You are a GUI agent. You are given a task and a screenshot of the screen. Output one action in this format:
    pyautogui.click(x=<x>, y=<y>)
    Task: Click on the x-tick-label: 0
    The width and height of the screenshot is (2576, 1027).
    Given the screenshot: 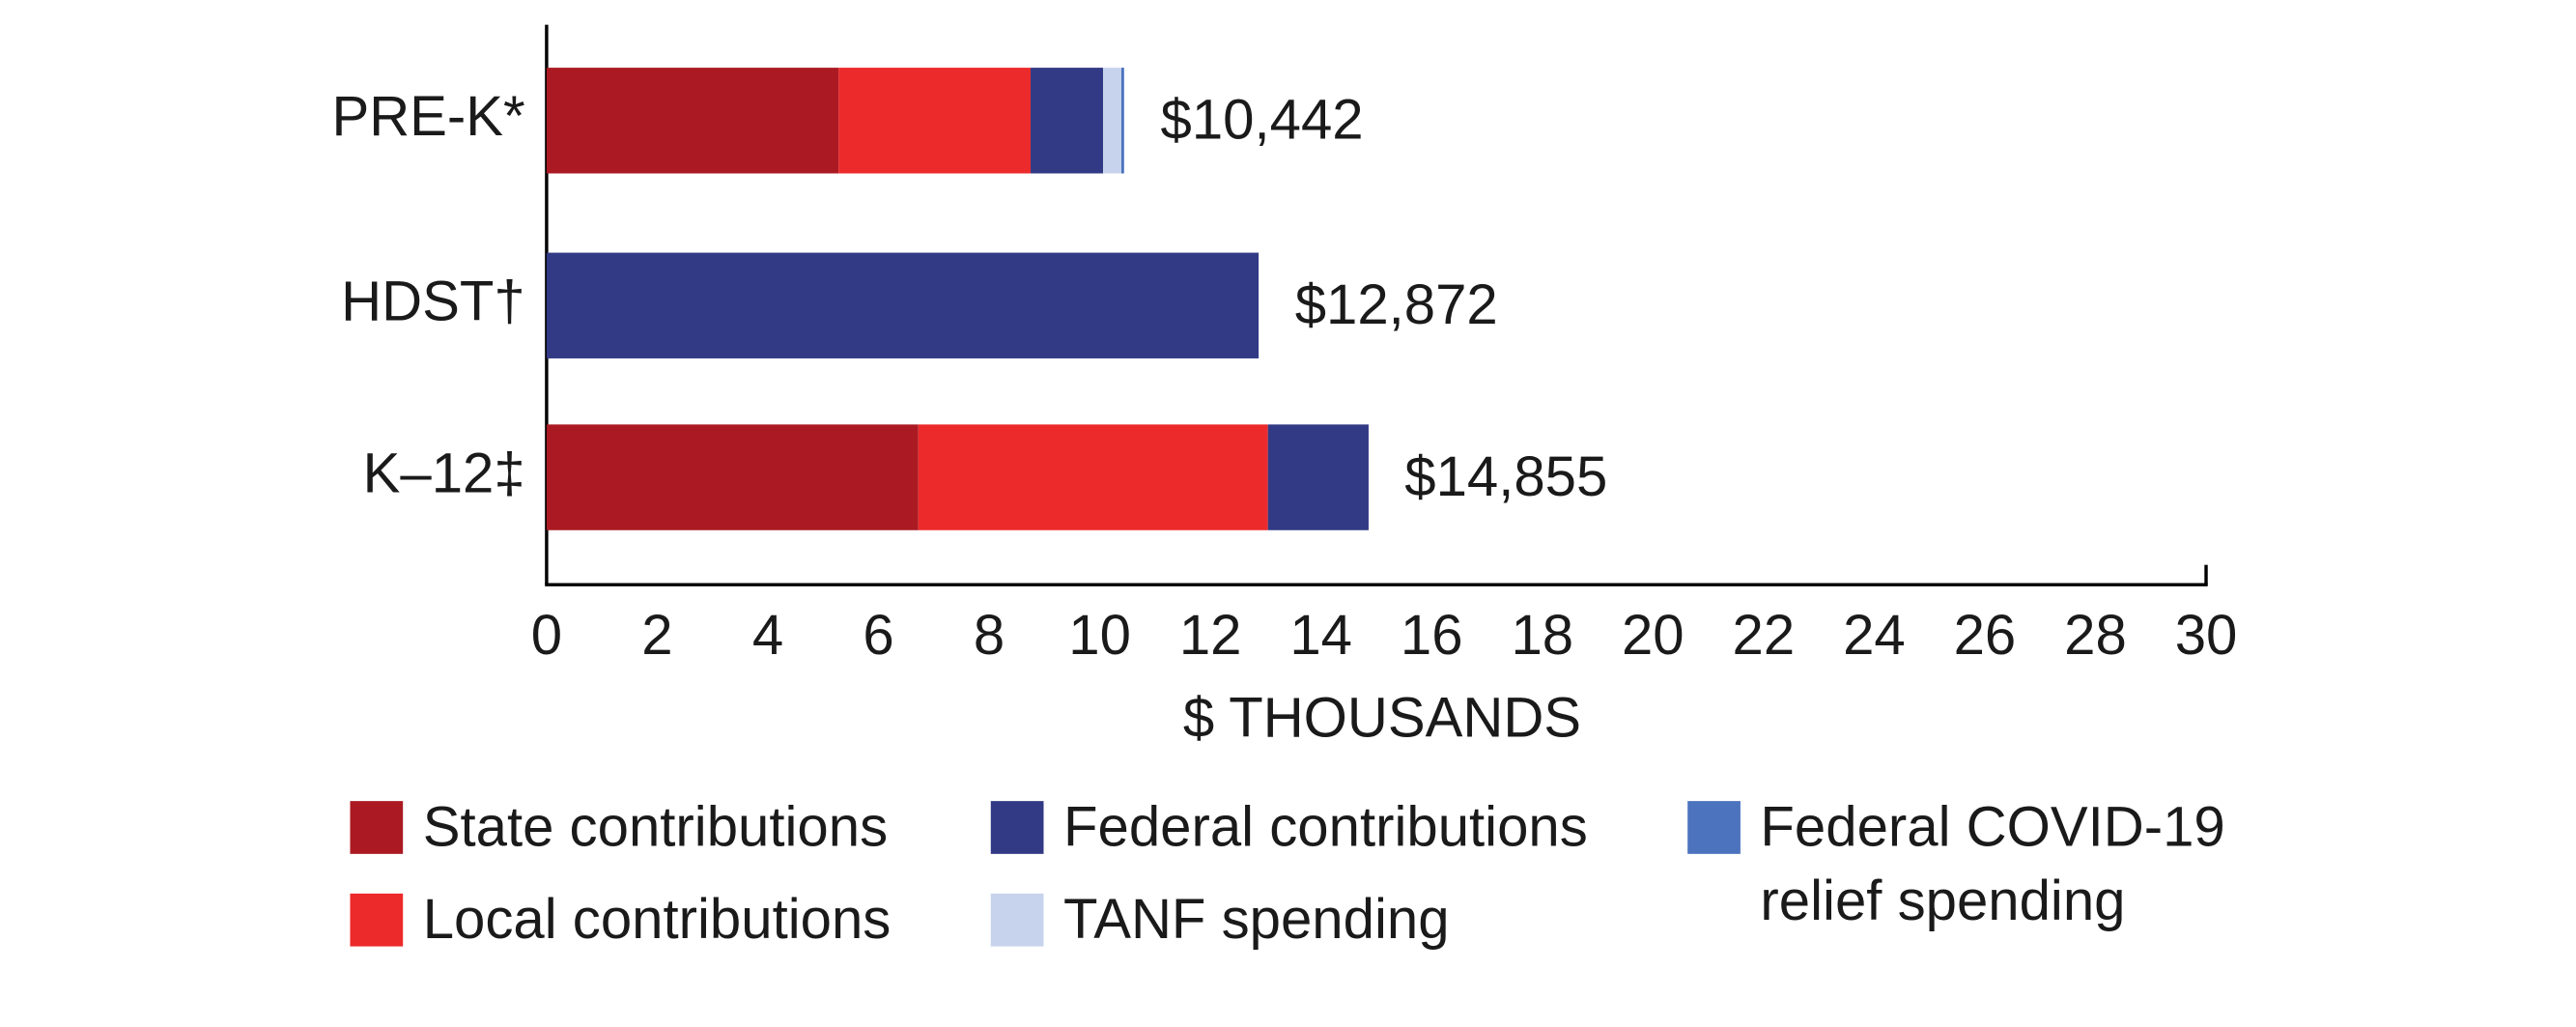 What is the action you would take?
    pyautogui.click(x=546, y=635)
    